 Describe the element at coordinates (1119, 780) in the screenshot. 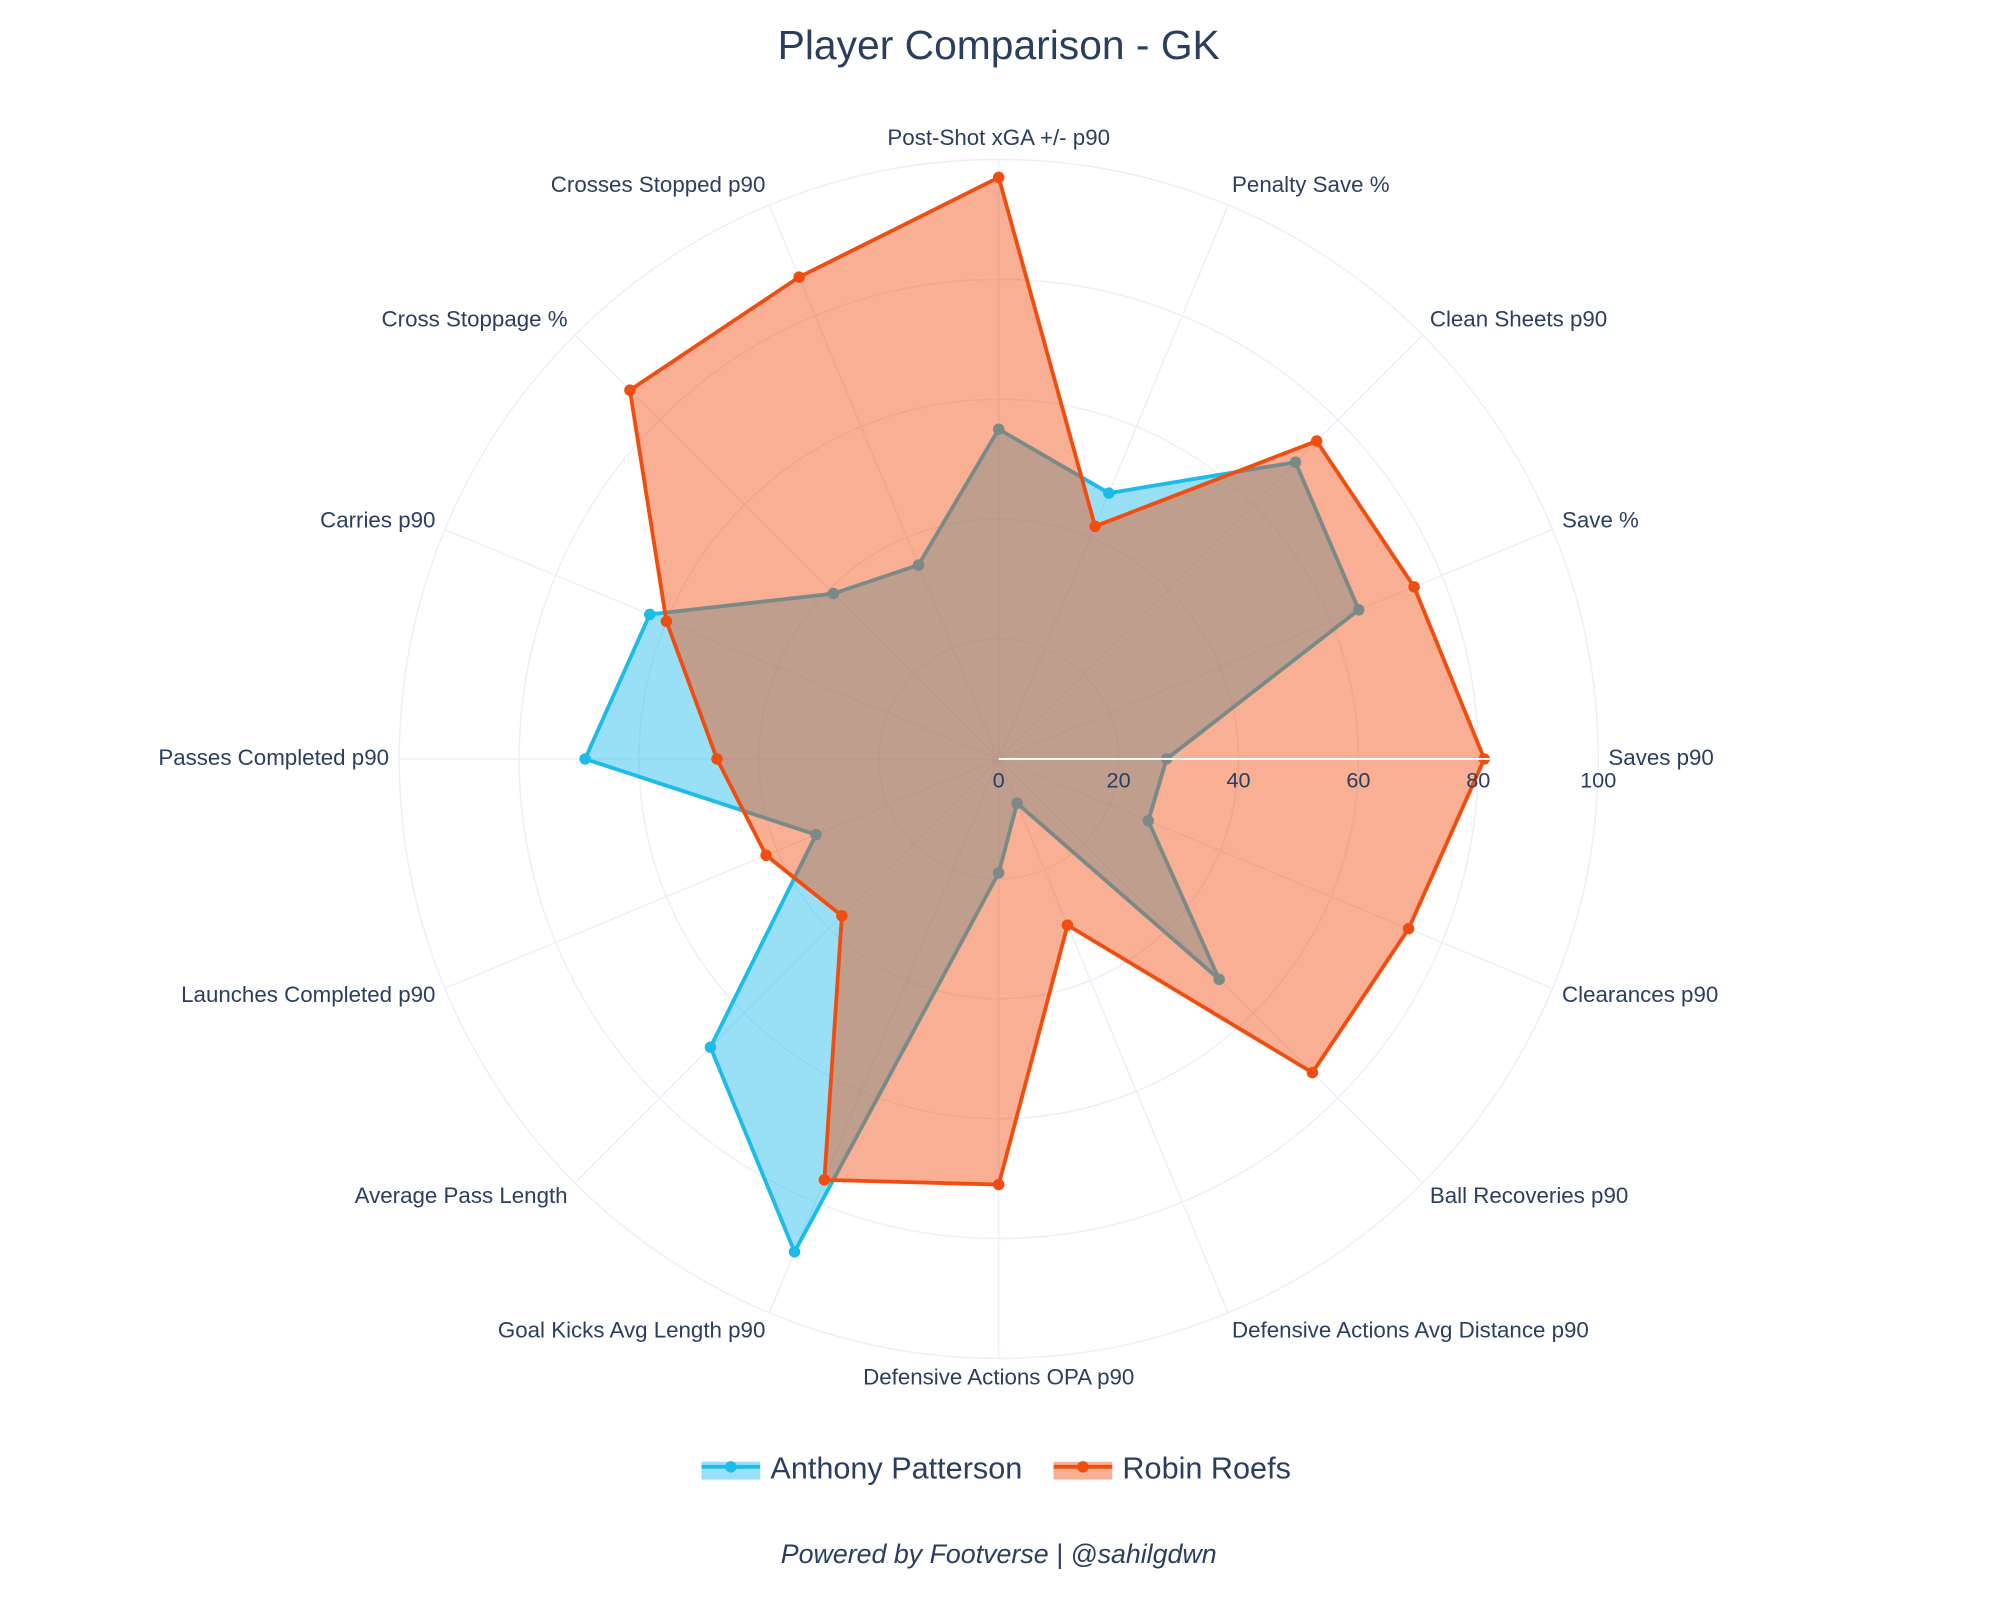

I see `r-tick-label: 20` at that location.